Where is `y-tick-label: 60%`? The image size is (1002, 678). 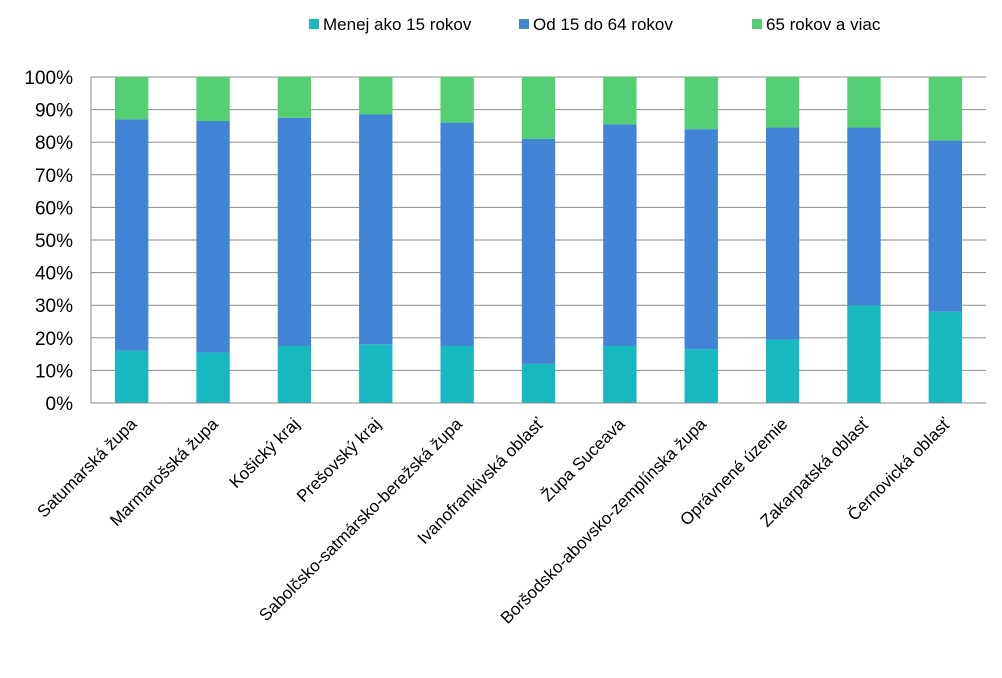 y-tick-label: 60% is located at coordinates (54, 208).